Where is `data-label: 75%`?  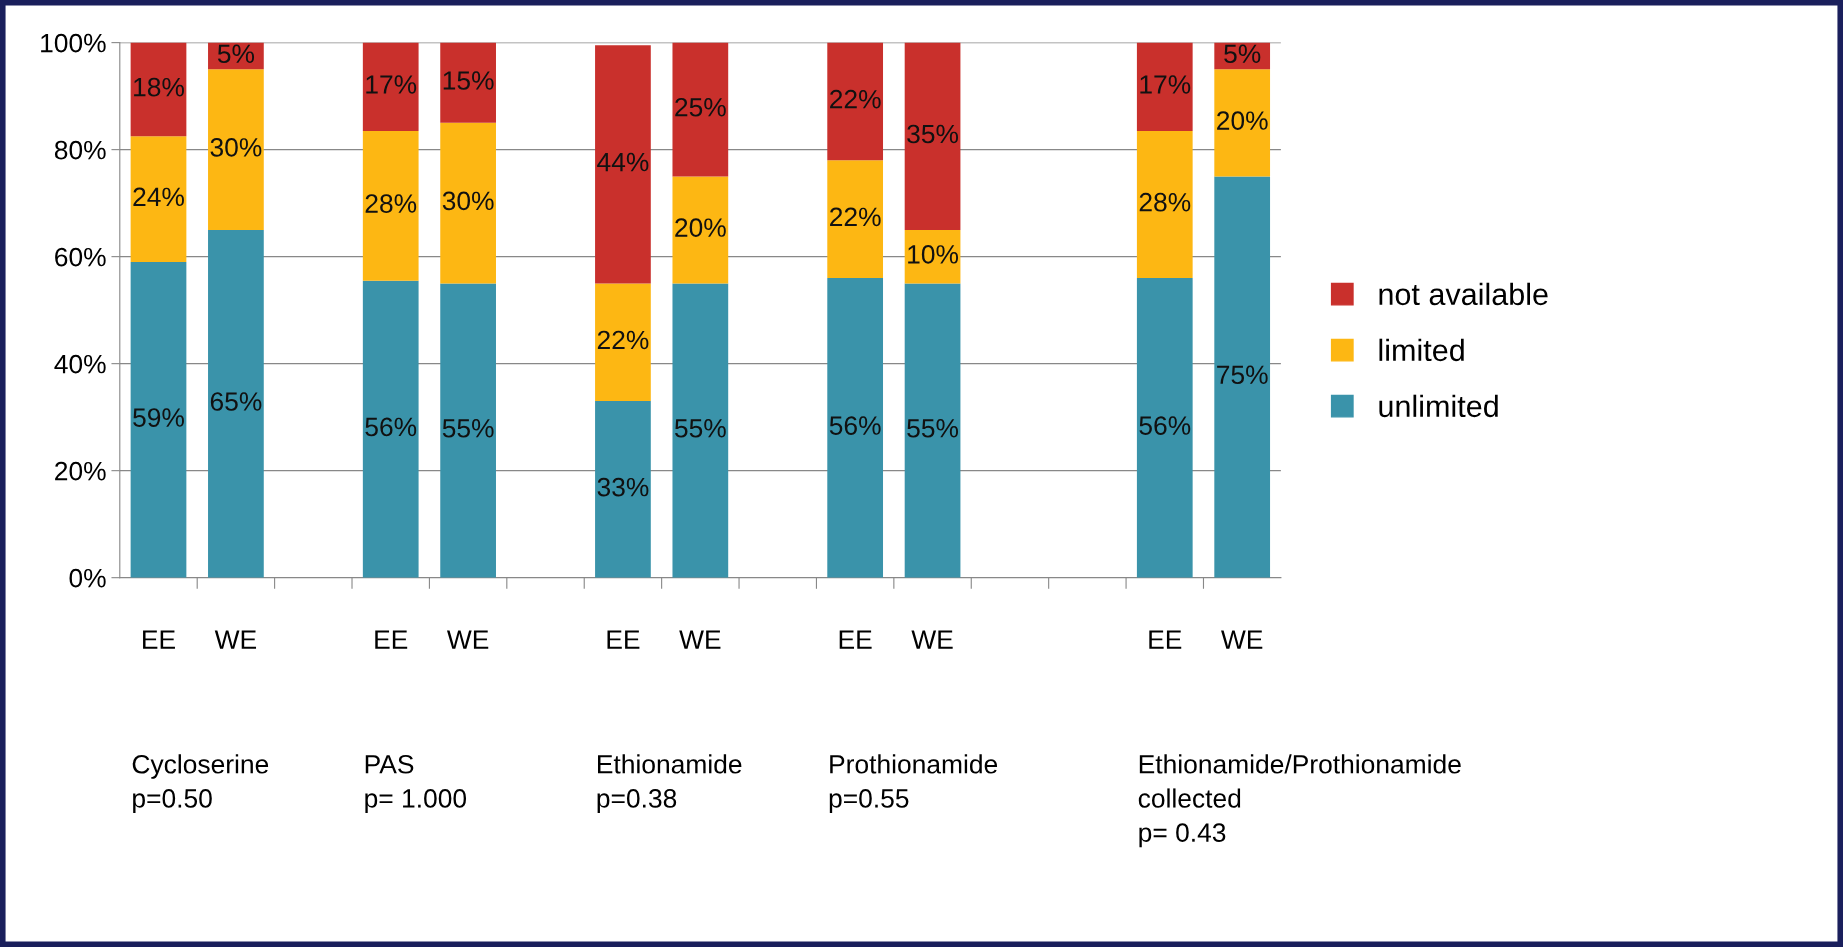 data-label: 75% is located at coordinates (1242, 375).